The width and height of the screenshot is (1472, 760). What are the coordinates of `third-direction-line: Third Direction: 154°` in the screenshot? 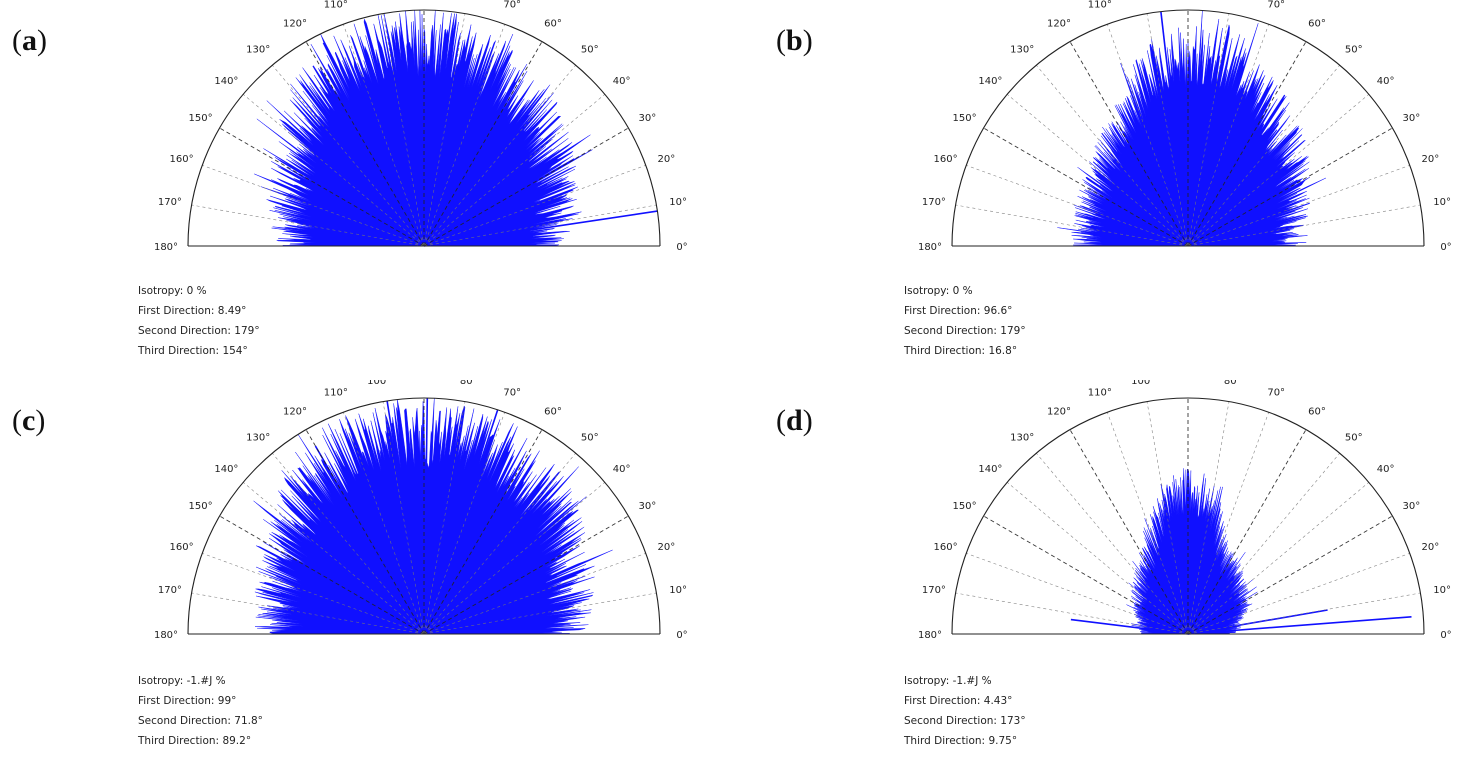 It's located at (193, 351).